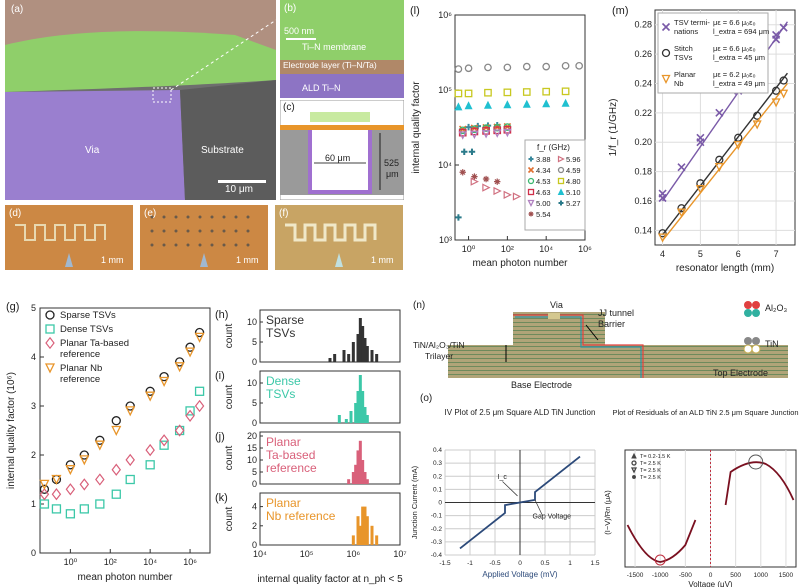 This screenshot has height=587, width=800. Describe the element at coordinates (445, 15) in the screenshot. I see `y-tick-label-l: 10⁶` at that location.